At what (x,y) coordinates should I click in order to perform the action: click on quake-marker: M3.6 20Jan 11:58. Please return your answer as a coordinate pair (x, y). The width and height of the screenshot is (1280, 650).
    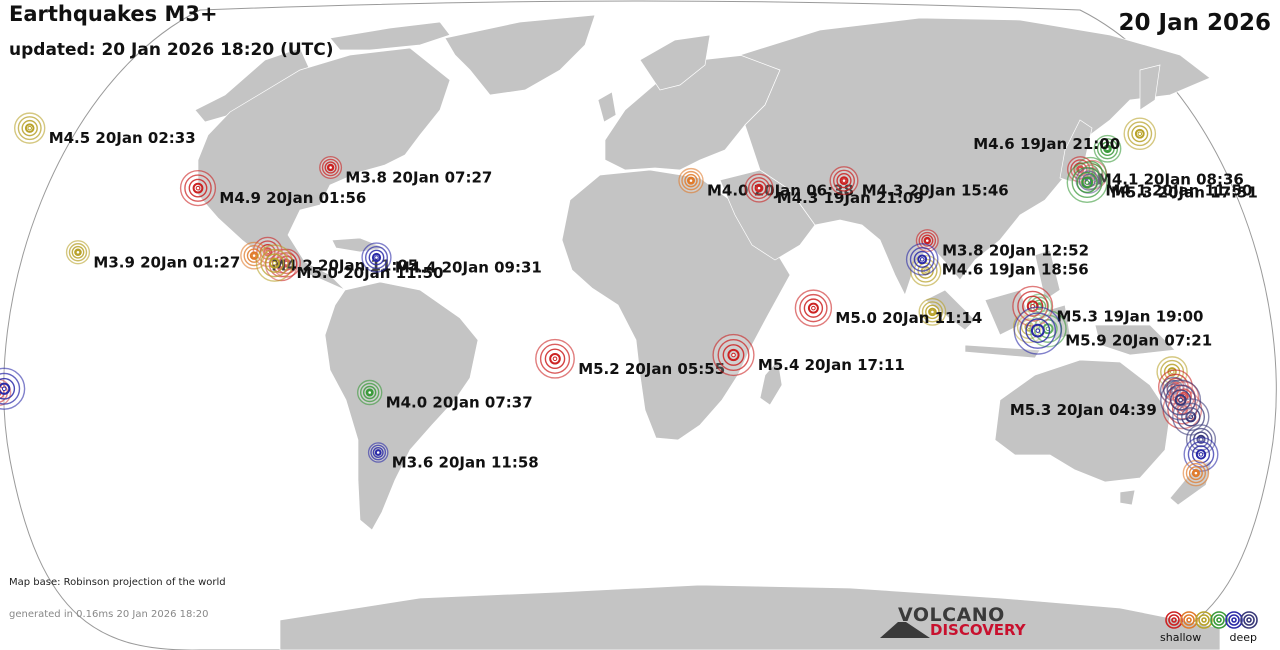
    Looking at the image, I should click on (453, 457).